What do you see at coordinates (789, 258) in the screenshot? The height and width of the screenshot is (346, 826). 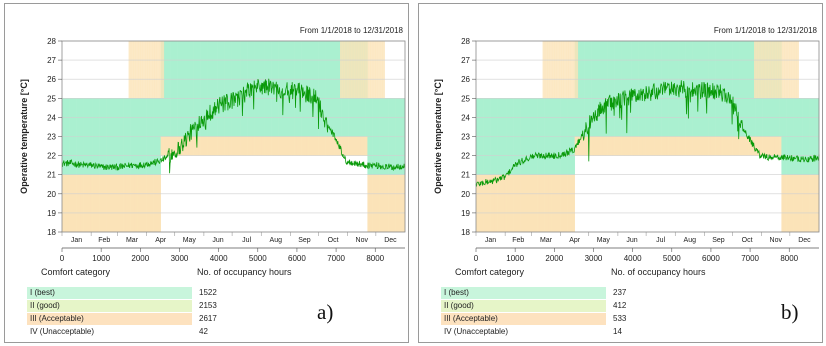 I see `x-tick-label: 8000` at bounding box center [789, 258].